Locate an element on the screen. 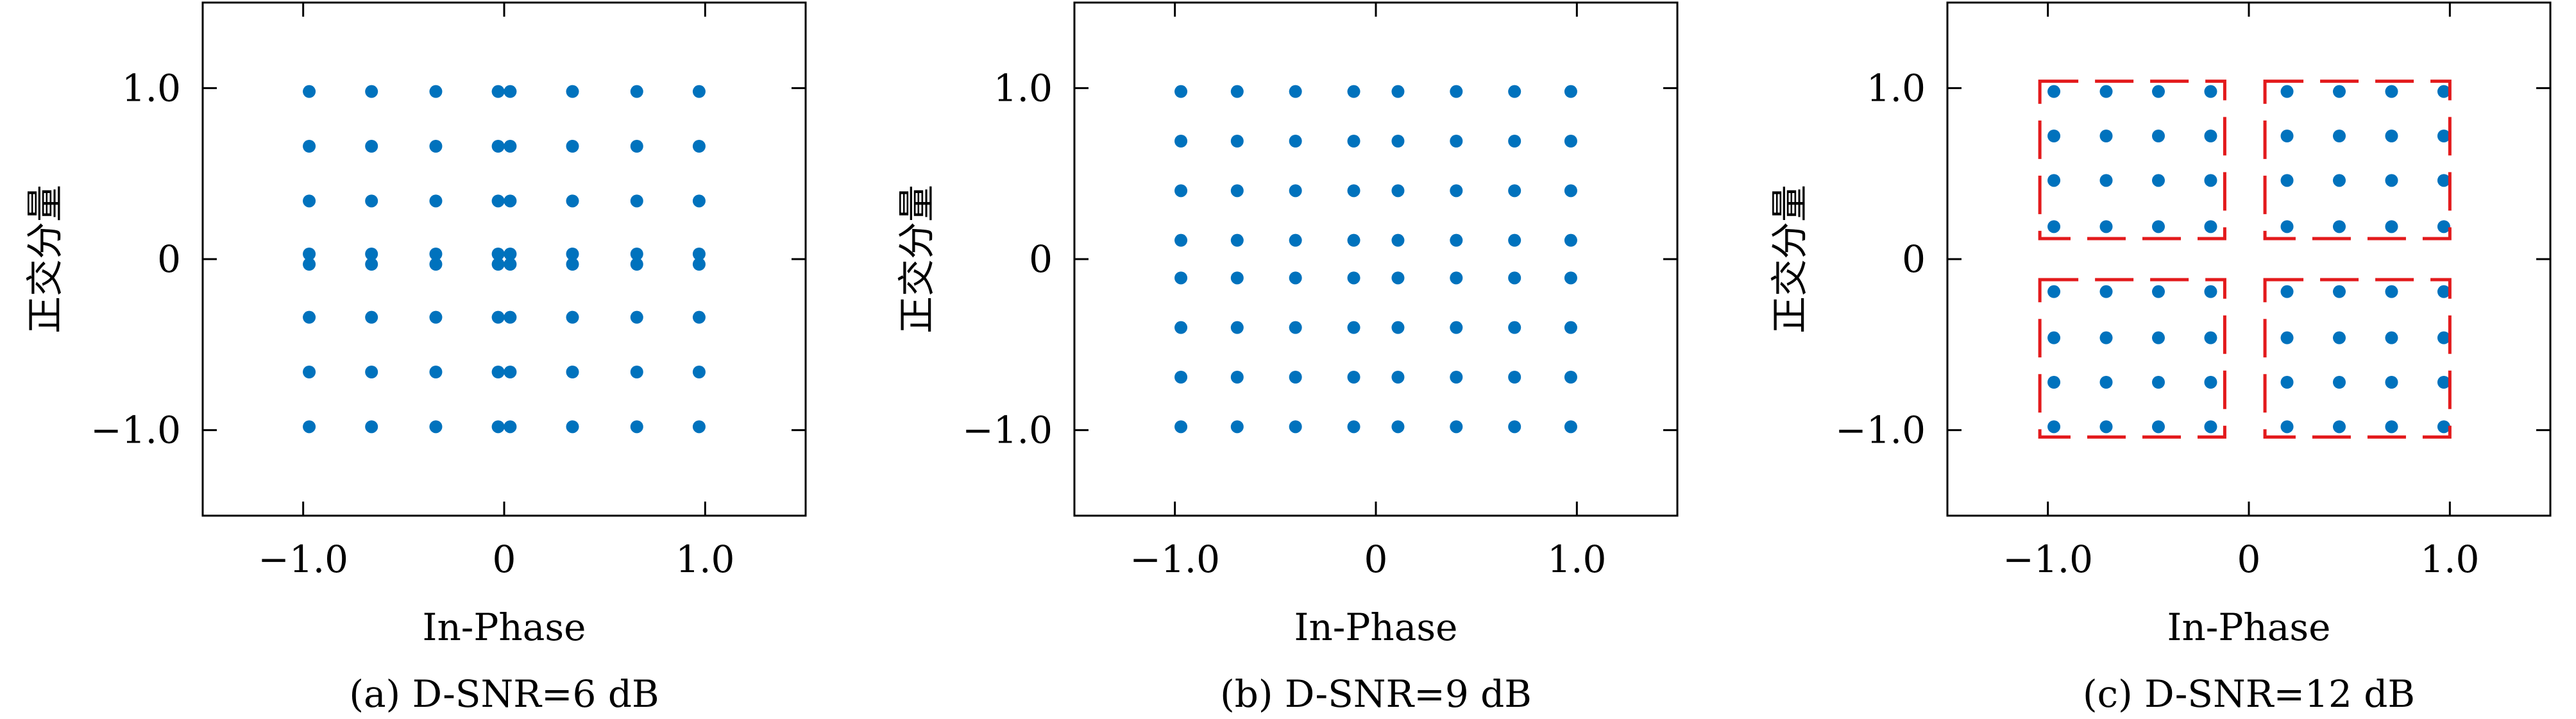 This screenshot has height=719, width=2576. constellation-points is located at coordinates (1375, 259).